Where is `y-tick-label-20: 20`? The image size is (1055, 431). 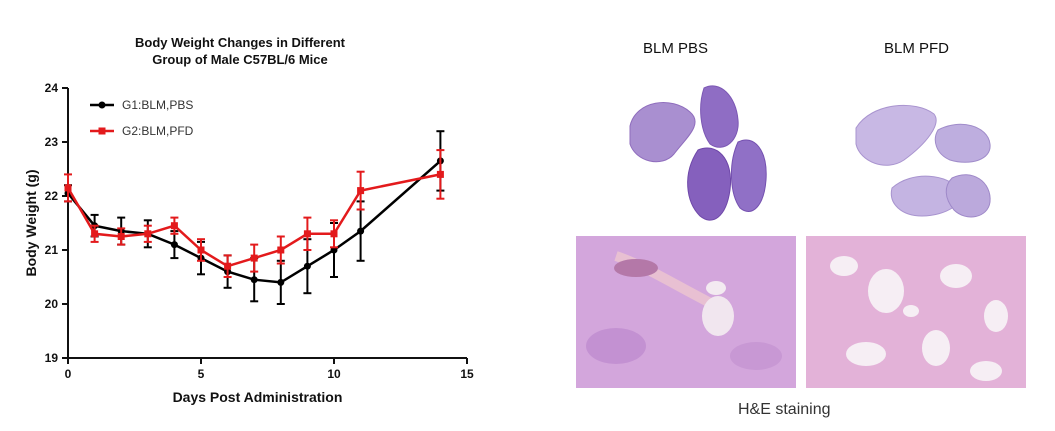
y-tick-label-20: 20 is located at coordinates (52, 304).